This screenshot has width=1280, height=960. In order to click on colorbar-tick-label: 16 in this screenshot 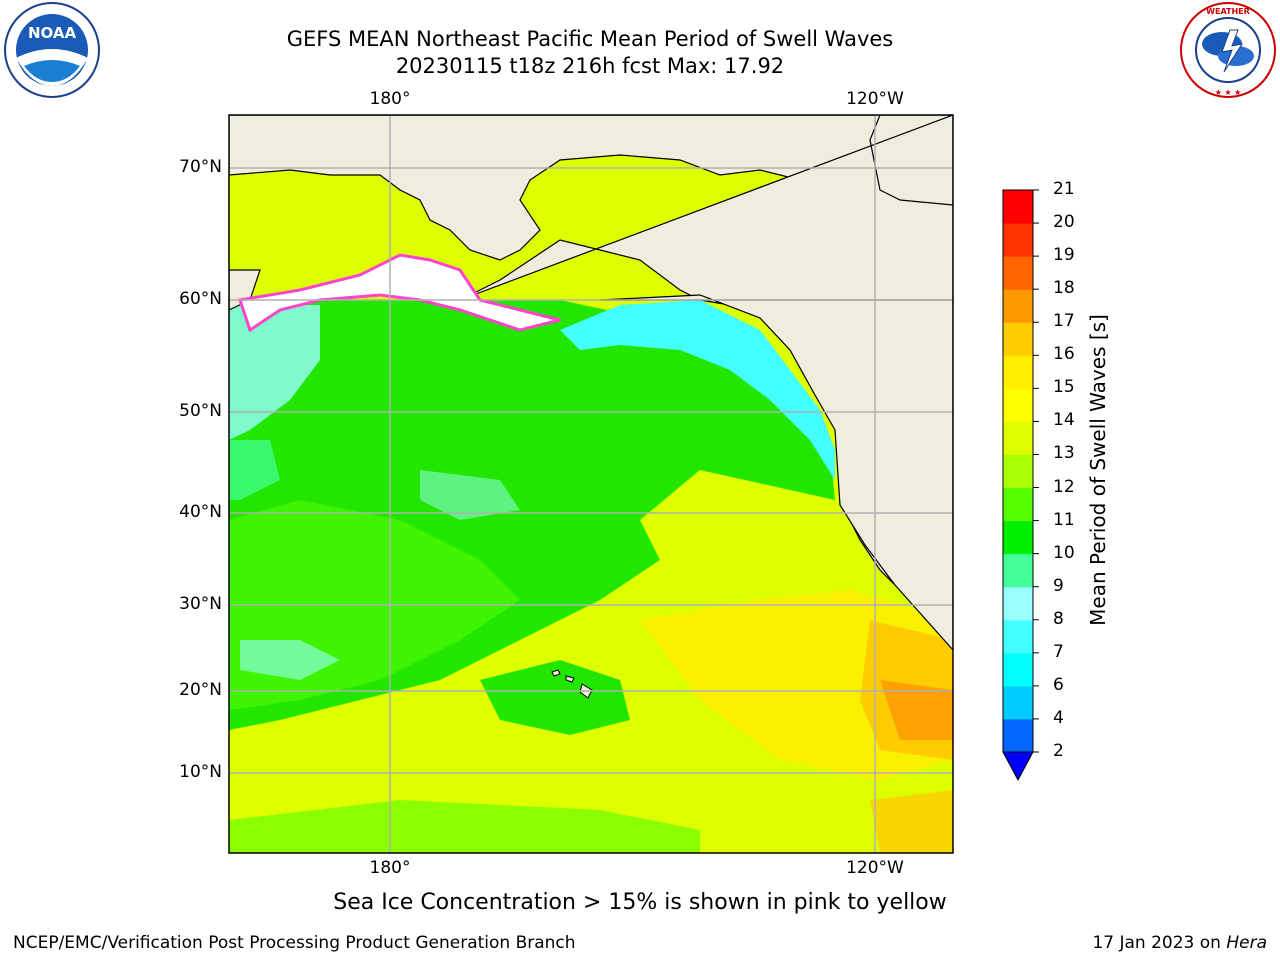, I will do `click(1064, 354)`.